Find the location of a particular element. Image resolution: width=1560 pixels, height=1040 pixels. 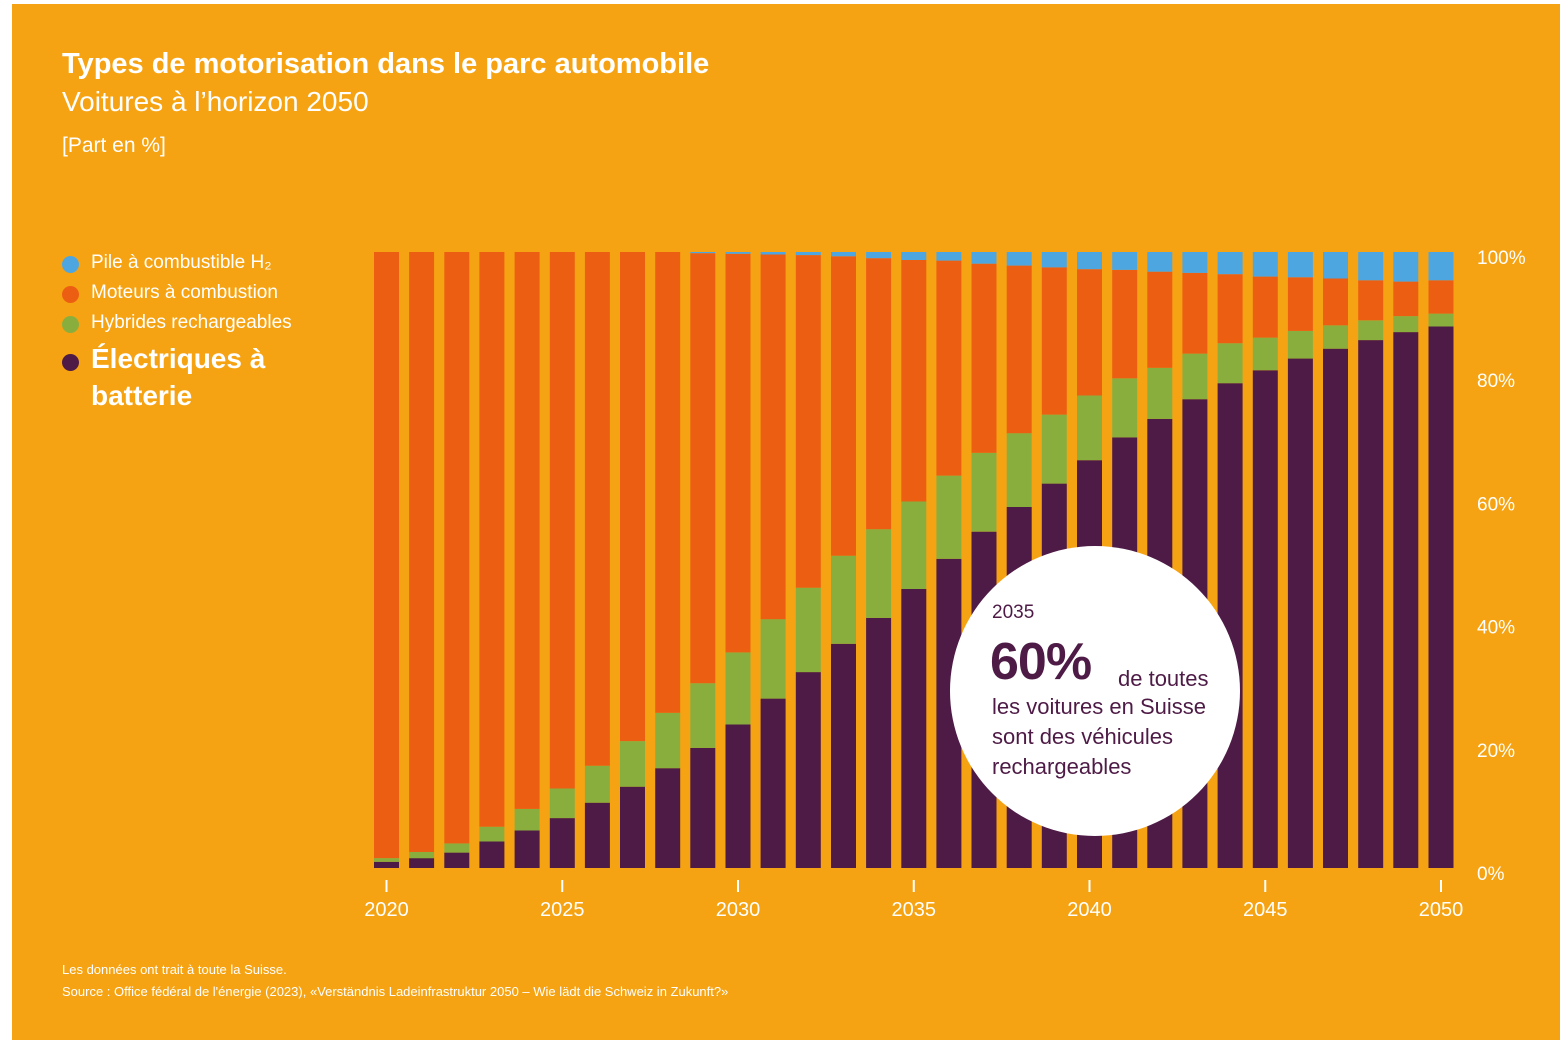

bar-moteurs-a-combustion-2045 is located at coordinates (1265, 307).